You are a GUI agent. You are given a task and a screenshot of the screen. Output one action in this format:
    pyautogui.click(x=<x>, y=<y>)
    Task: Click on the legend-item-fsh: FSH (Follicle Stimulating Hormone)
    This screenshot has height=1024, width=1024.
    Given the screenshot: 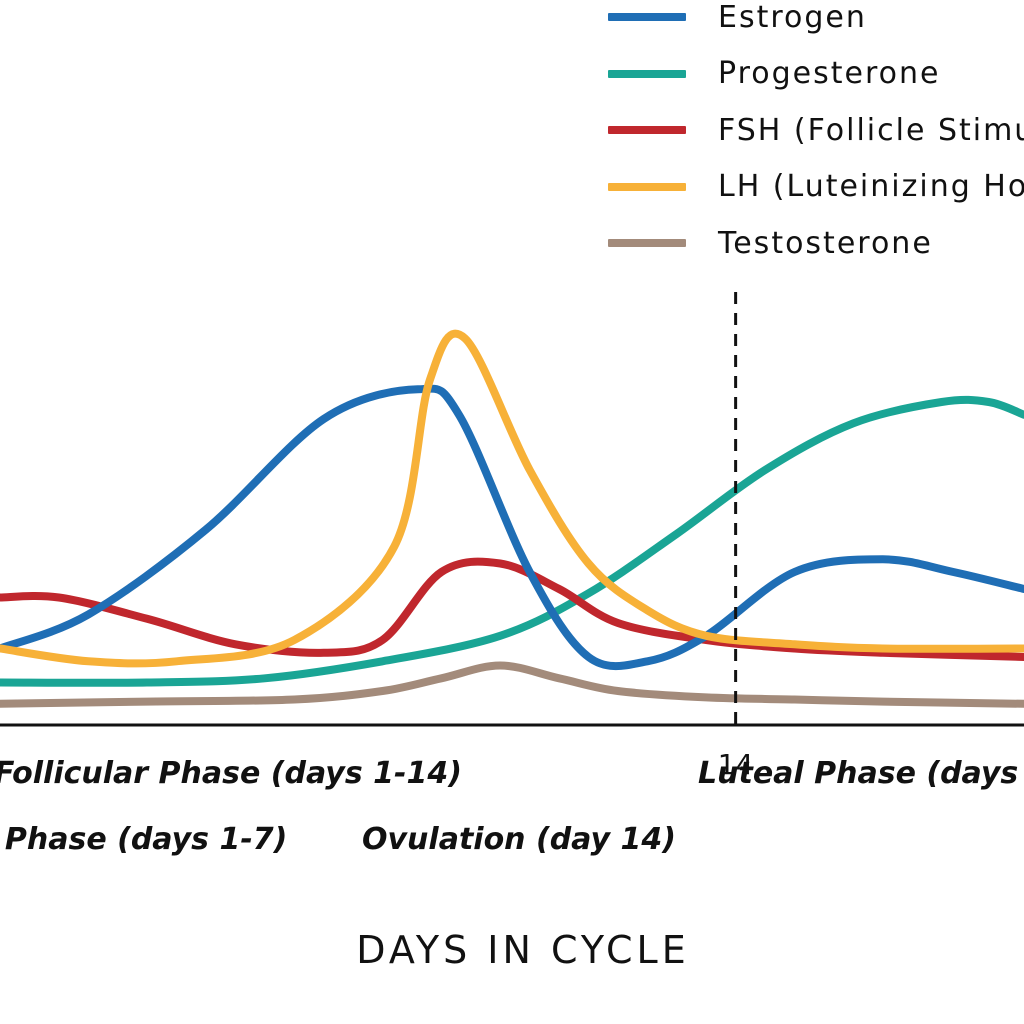 What is the action you would take?
    pyautogui.click(x=816, y=130)
    